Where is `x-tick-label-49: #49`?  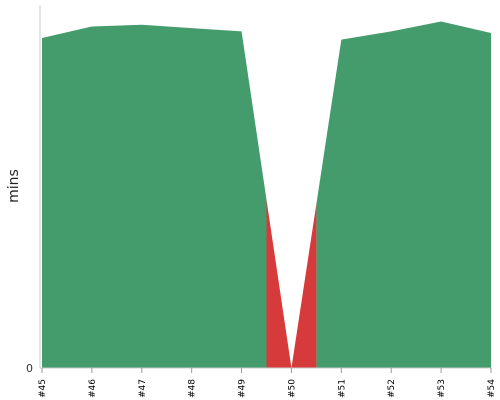
x-tick-label-49: #49 is located at coordinates (243, 388).